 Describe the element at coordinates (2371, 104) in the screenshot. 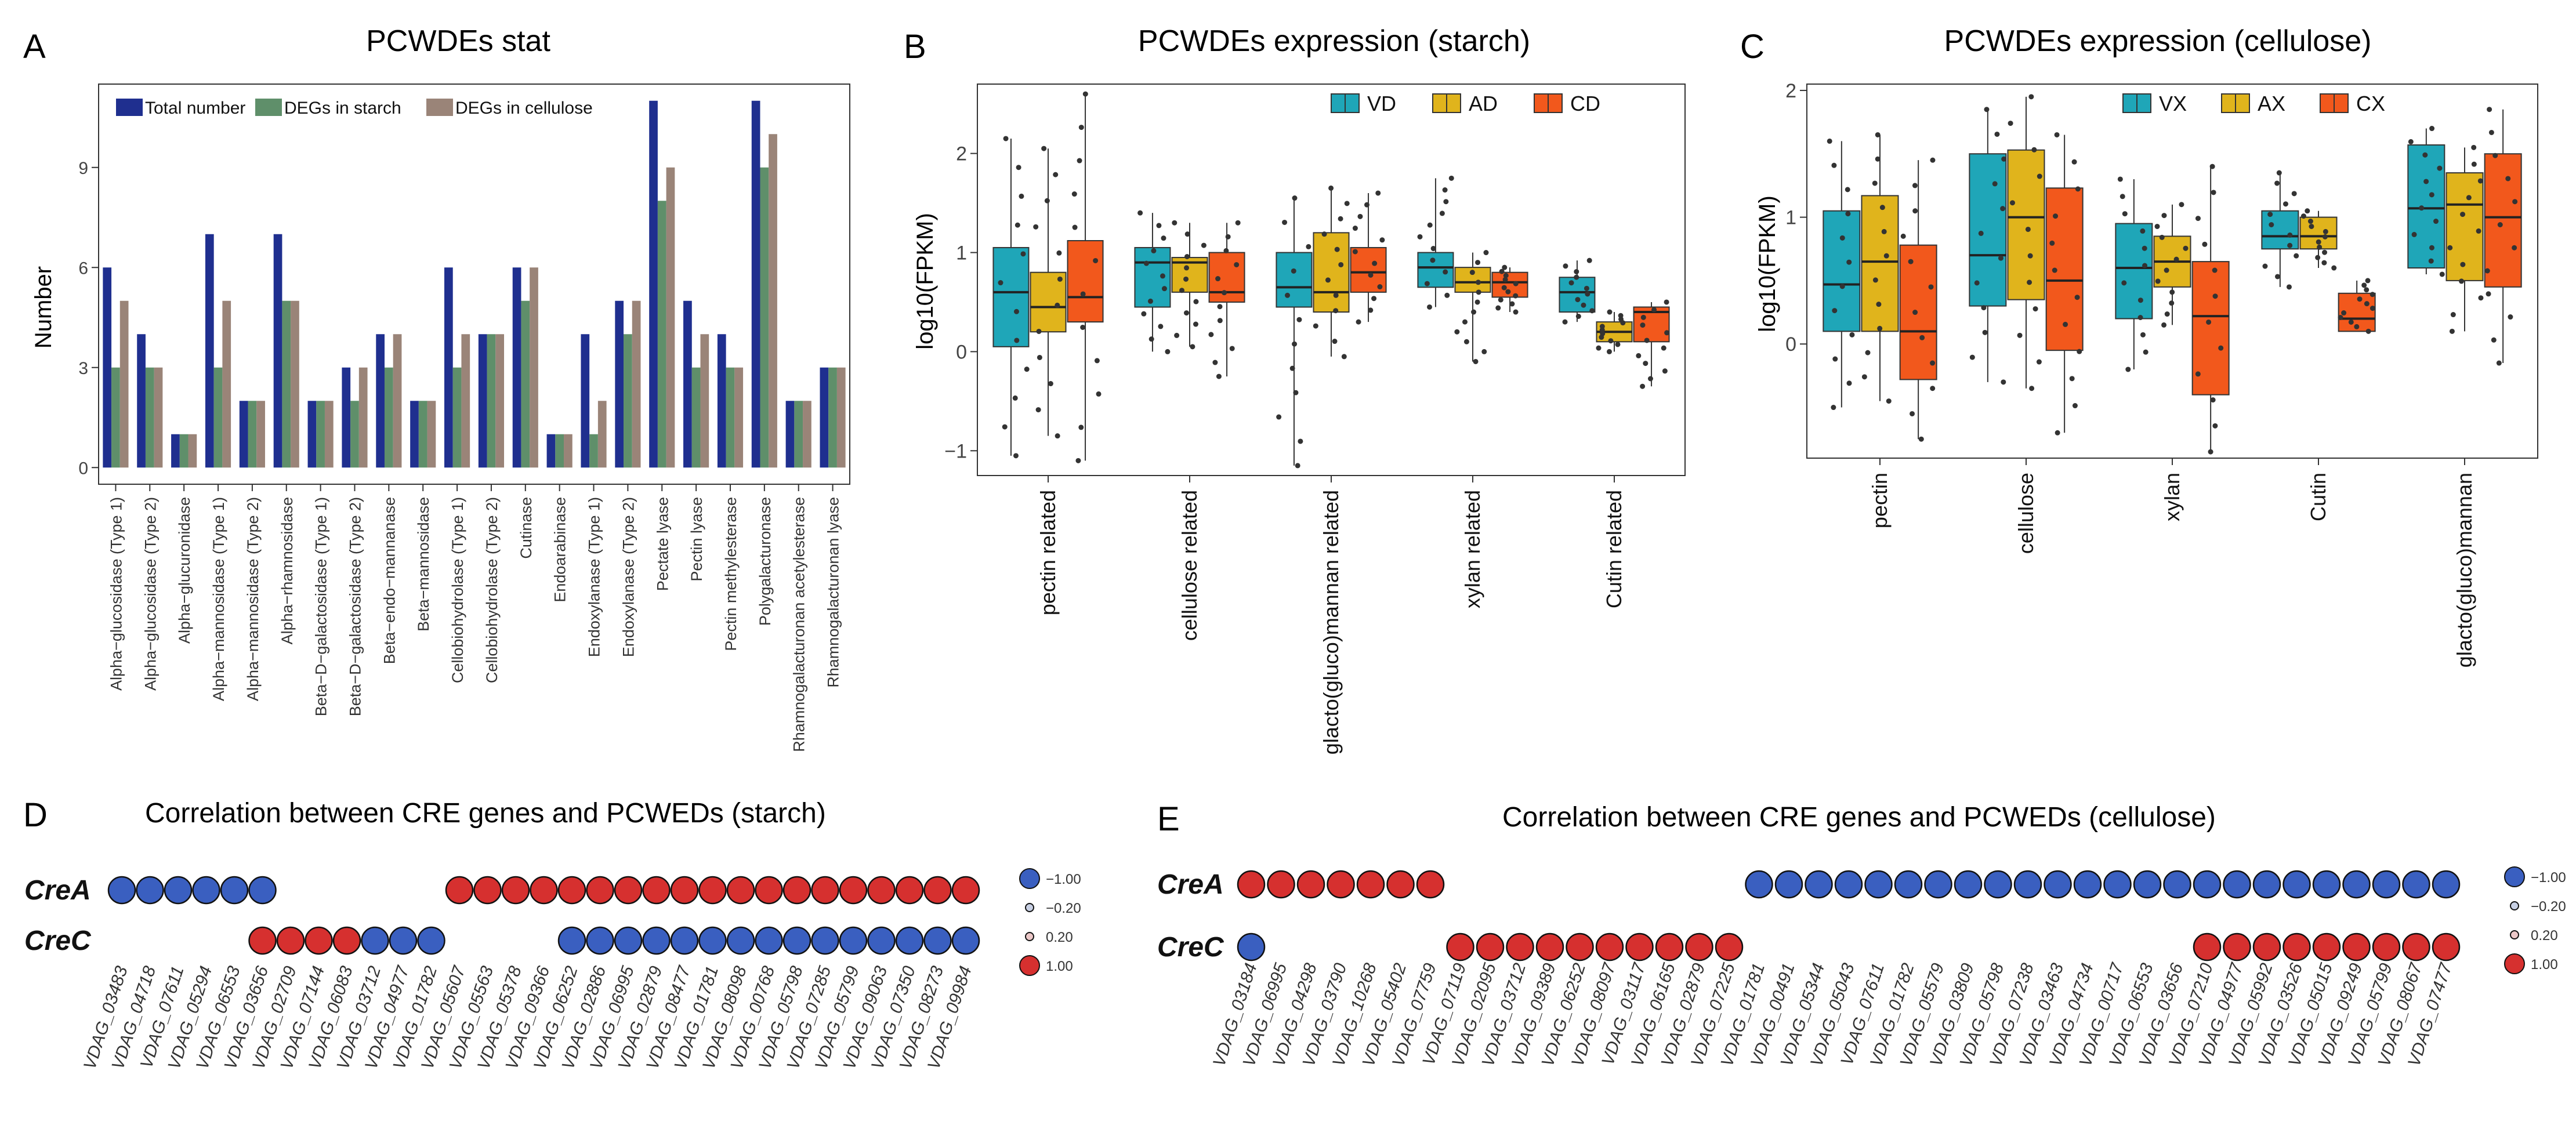

I see `legend-label-cx: CX` at that location.